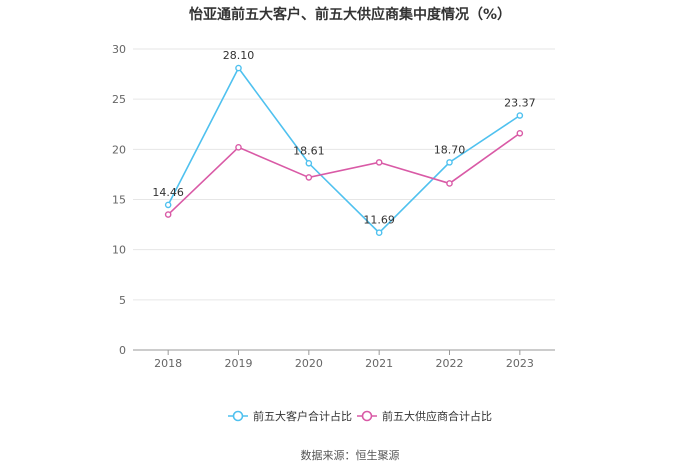 This screenshot has height=473, width=700. I want to click on legend-label: 前五大客户合计占比, so click(302, 416).